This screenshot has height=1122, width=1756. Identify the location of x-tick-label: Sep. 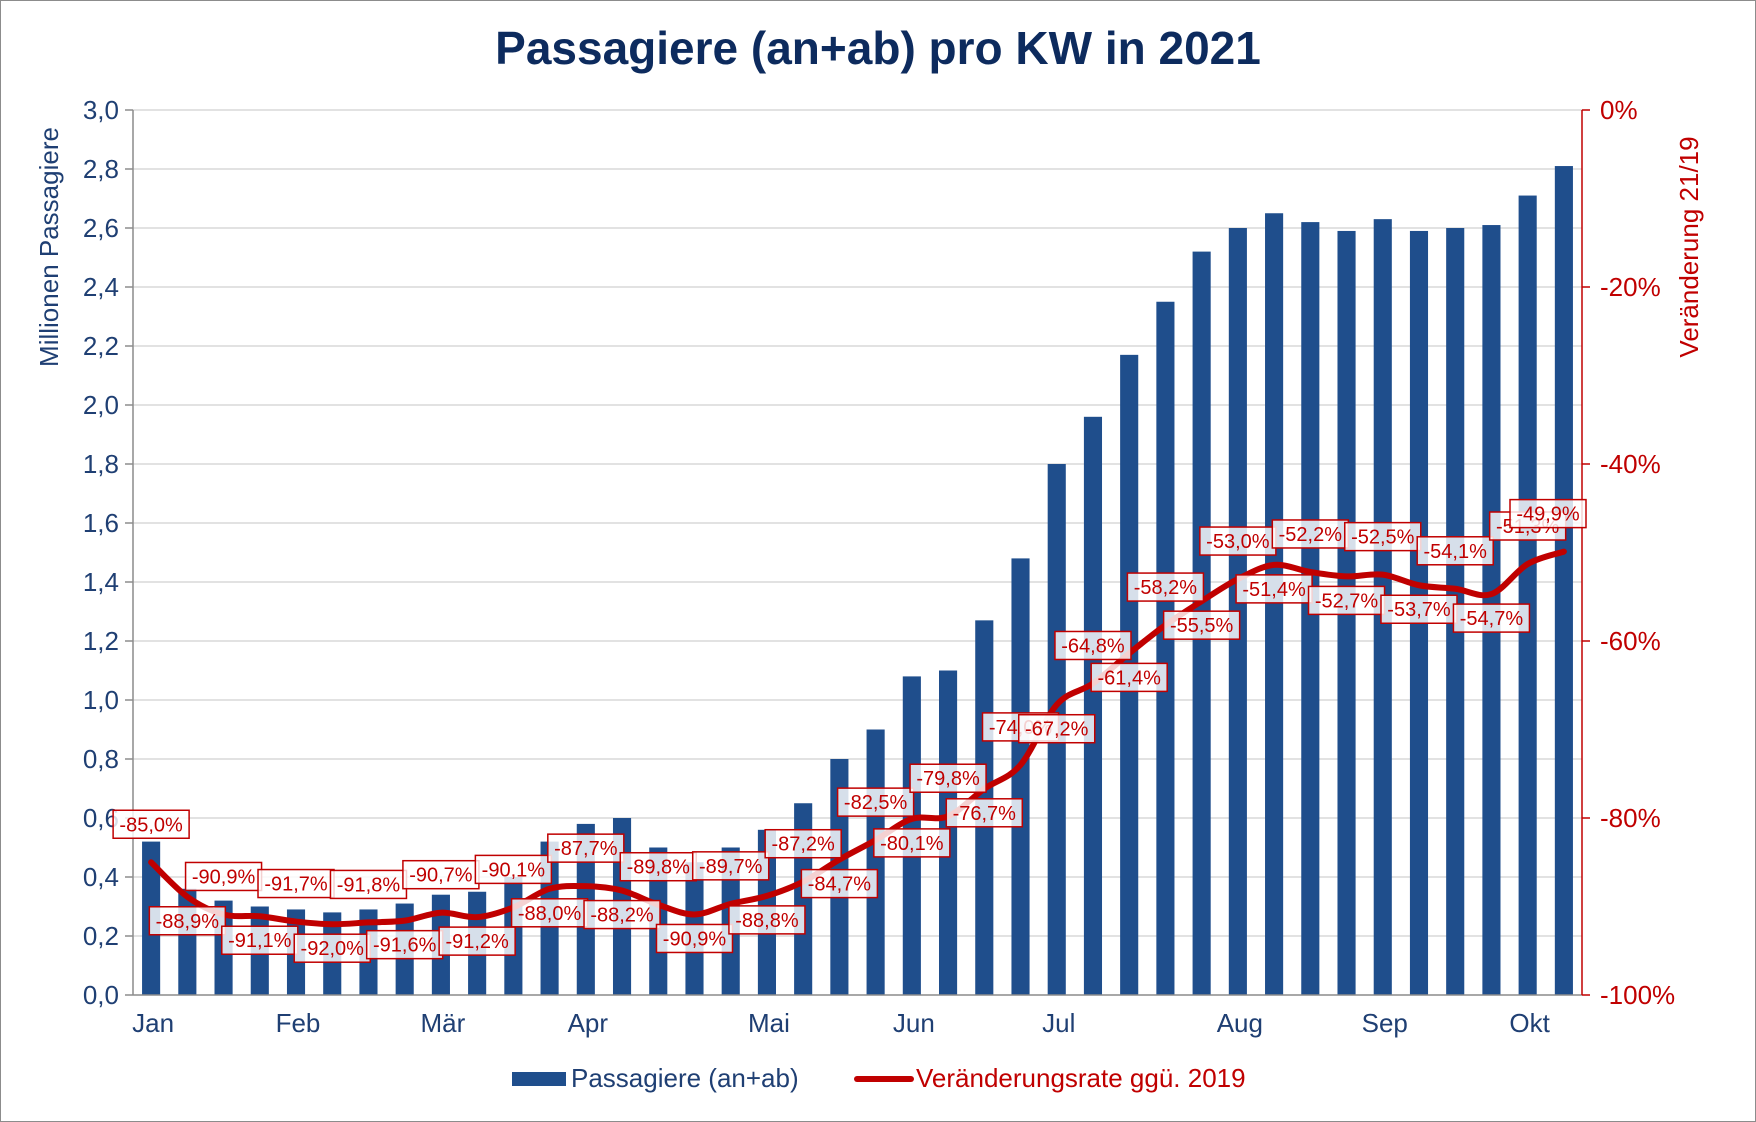
(1385, 1023).